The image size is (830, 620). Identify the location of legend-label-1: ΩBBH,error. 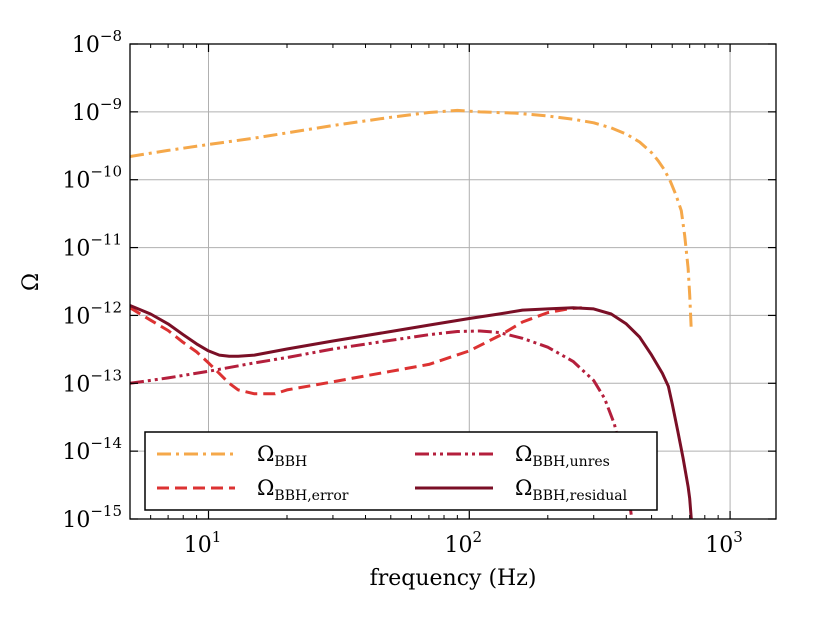
(303, 490).